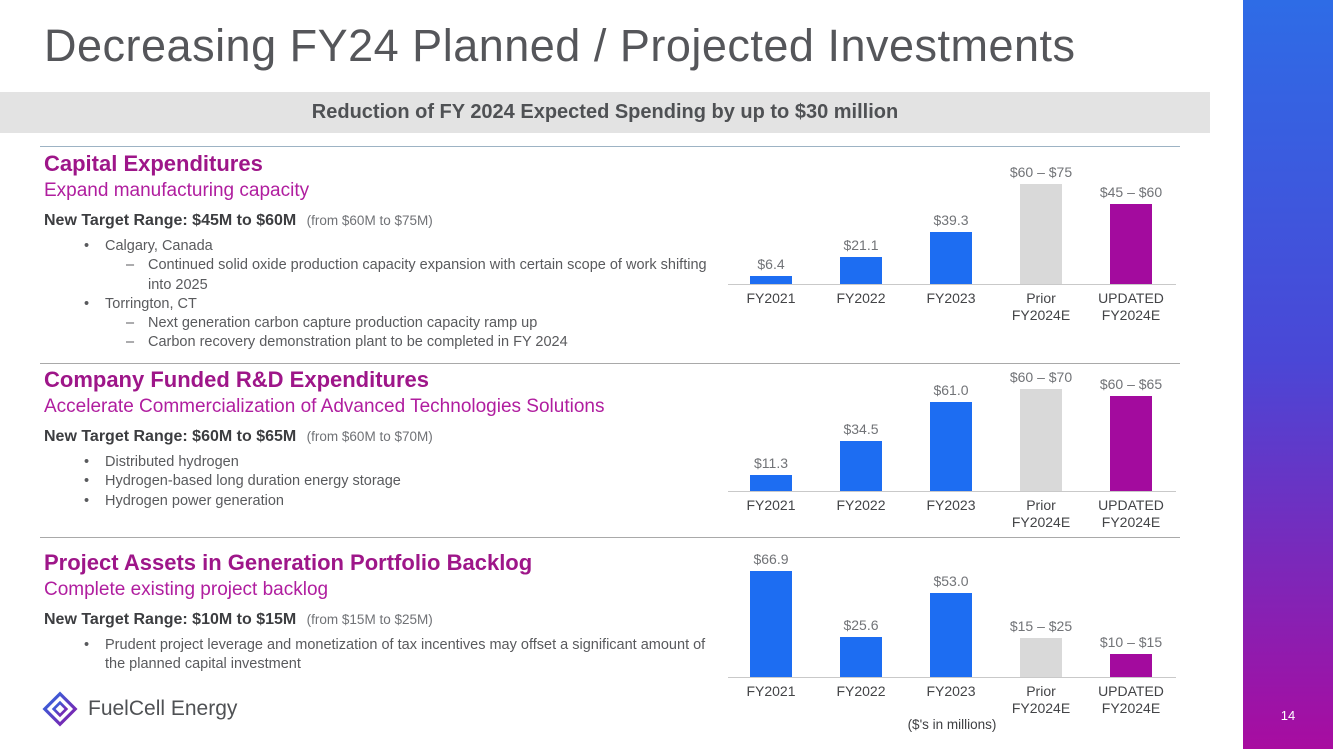 This screenshot has height=749, width=1333. I want to click on bullet-text: Hydrogen power generation, so click(194, 500).